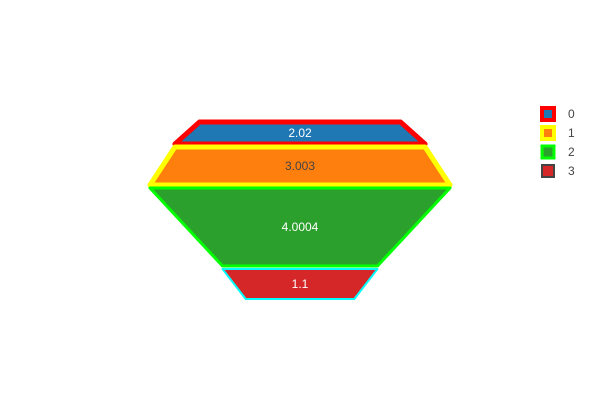 Image resolution: width=600 pixels, height=405 pixels. I want to click on legend-label-1: 1, so click(571, 133).